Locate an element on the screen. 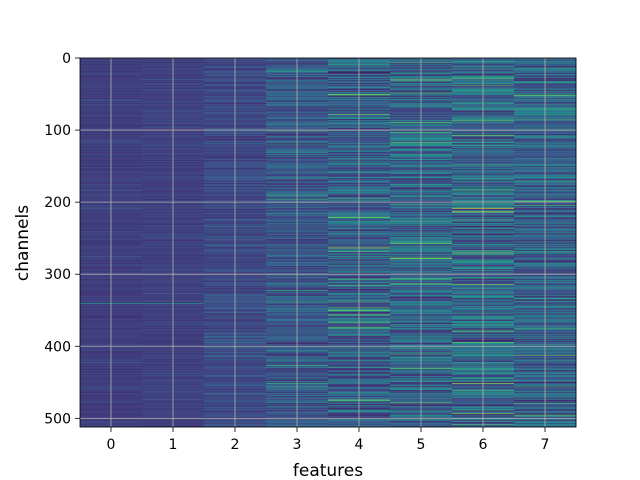 This screenshot has width=640, height=480. y-tick-label: 200 is located at coordinates (57, 203).